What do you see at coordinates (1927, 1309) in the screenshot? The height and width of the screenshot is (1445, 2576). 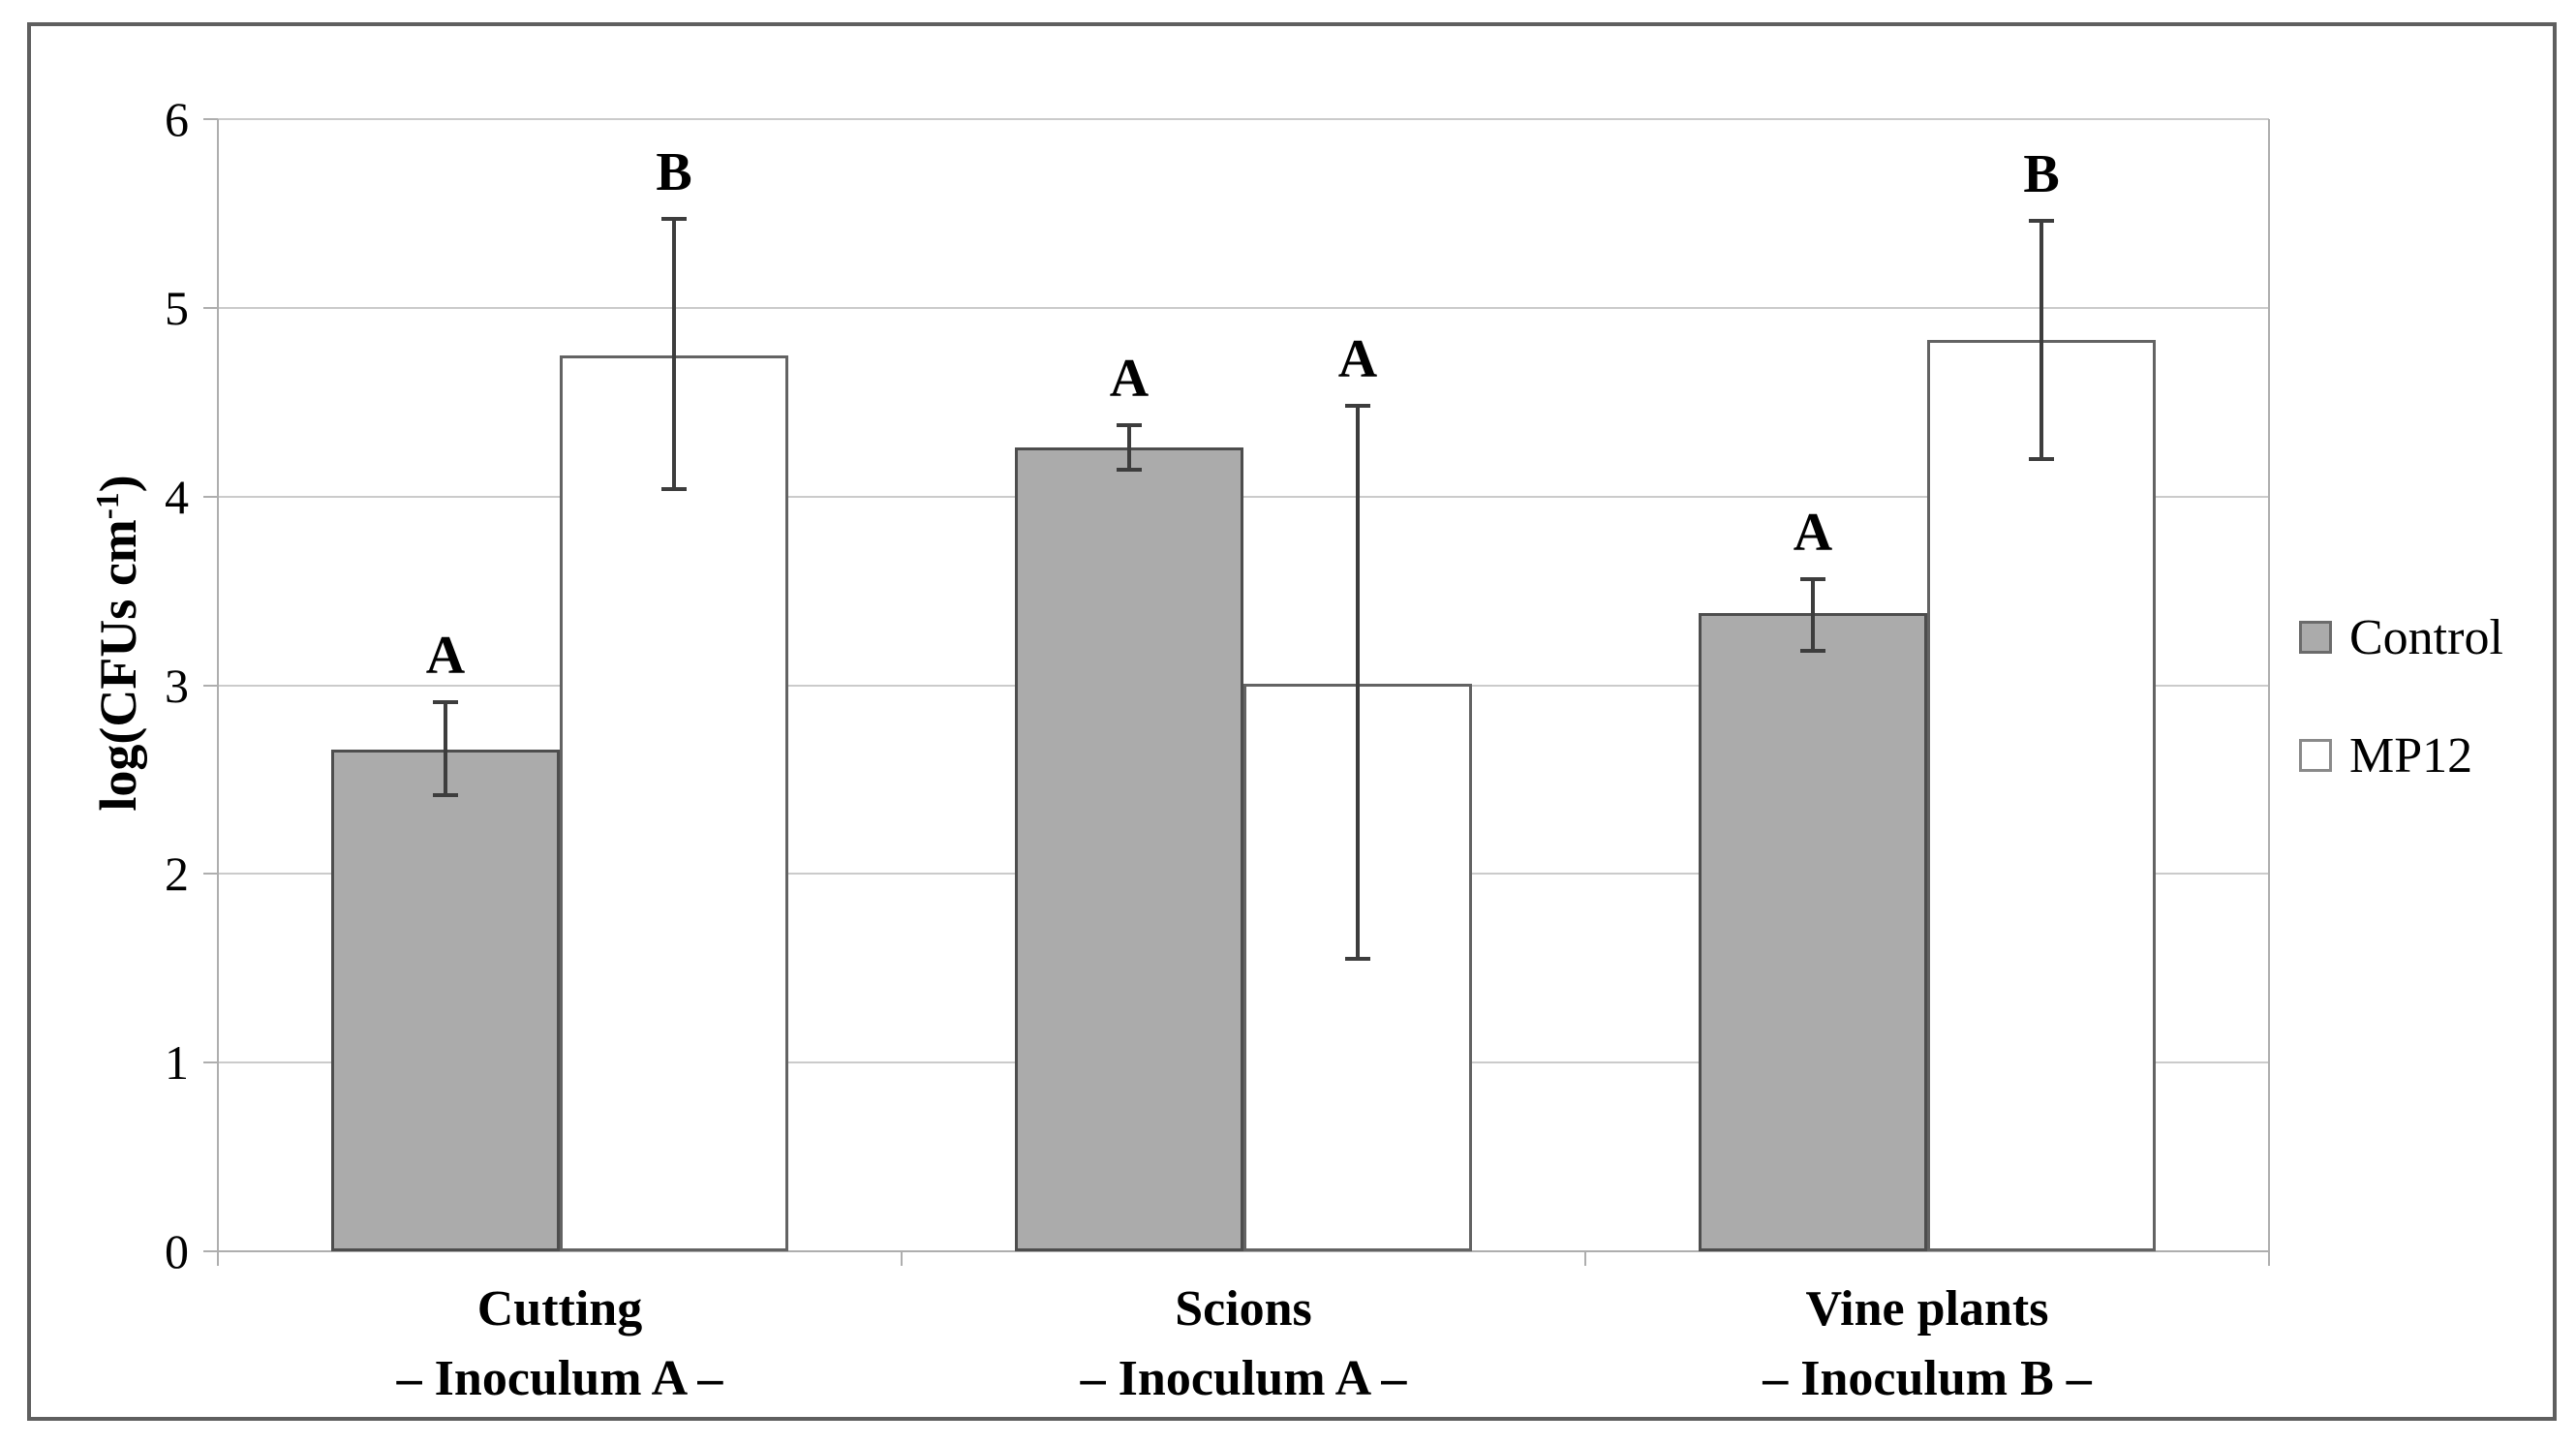 I see `category-label-line1: Vine plants` at bounding box center [1927, 1309].